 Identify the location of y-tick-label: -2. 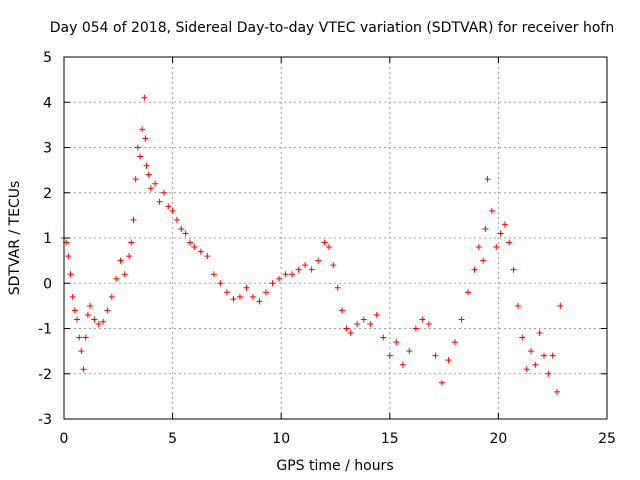
(45, 375).